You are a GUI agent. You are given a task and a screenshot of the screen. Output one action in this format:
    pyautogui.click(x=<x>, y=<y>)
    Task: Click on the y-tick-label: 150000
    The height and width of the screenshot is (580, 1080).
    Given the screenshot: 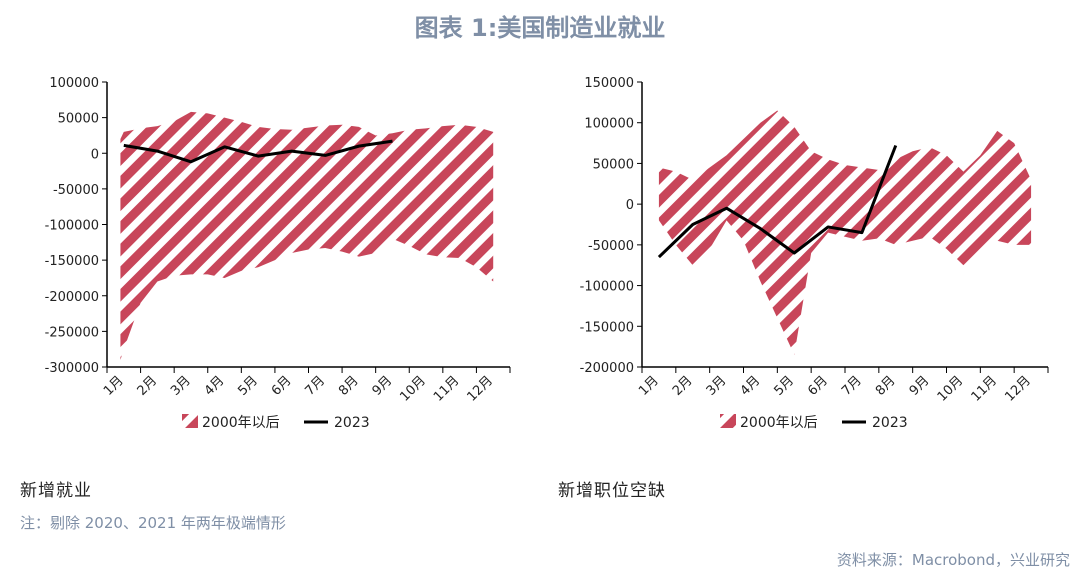 What is the action you would take?
    pyautogui.click(x=609, y=83)
    